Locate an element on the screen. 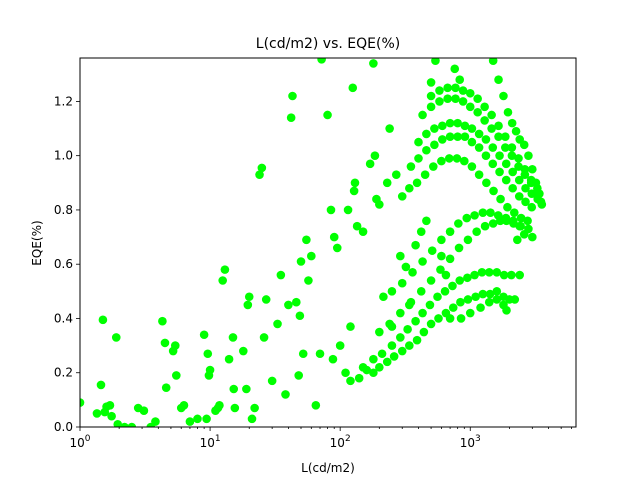  x-tick-label: 10⁰ is located at coordinates (79, 442).